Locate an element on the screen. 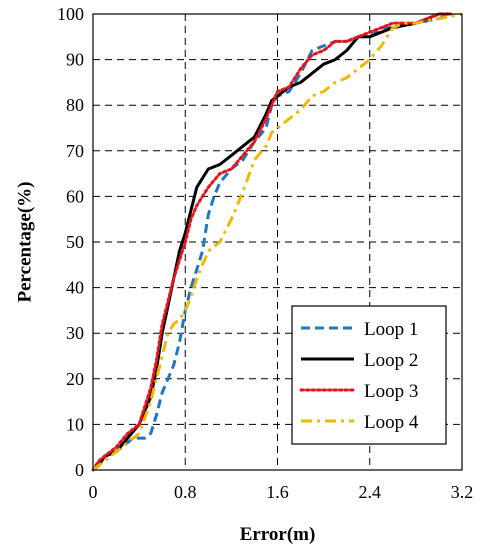 The image size is (486, 550). x-tick-label: 0.8 is located at coordinates (185, 492).